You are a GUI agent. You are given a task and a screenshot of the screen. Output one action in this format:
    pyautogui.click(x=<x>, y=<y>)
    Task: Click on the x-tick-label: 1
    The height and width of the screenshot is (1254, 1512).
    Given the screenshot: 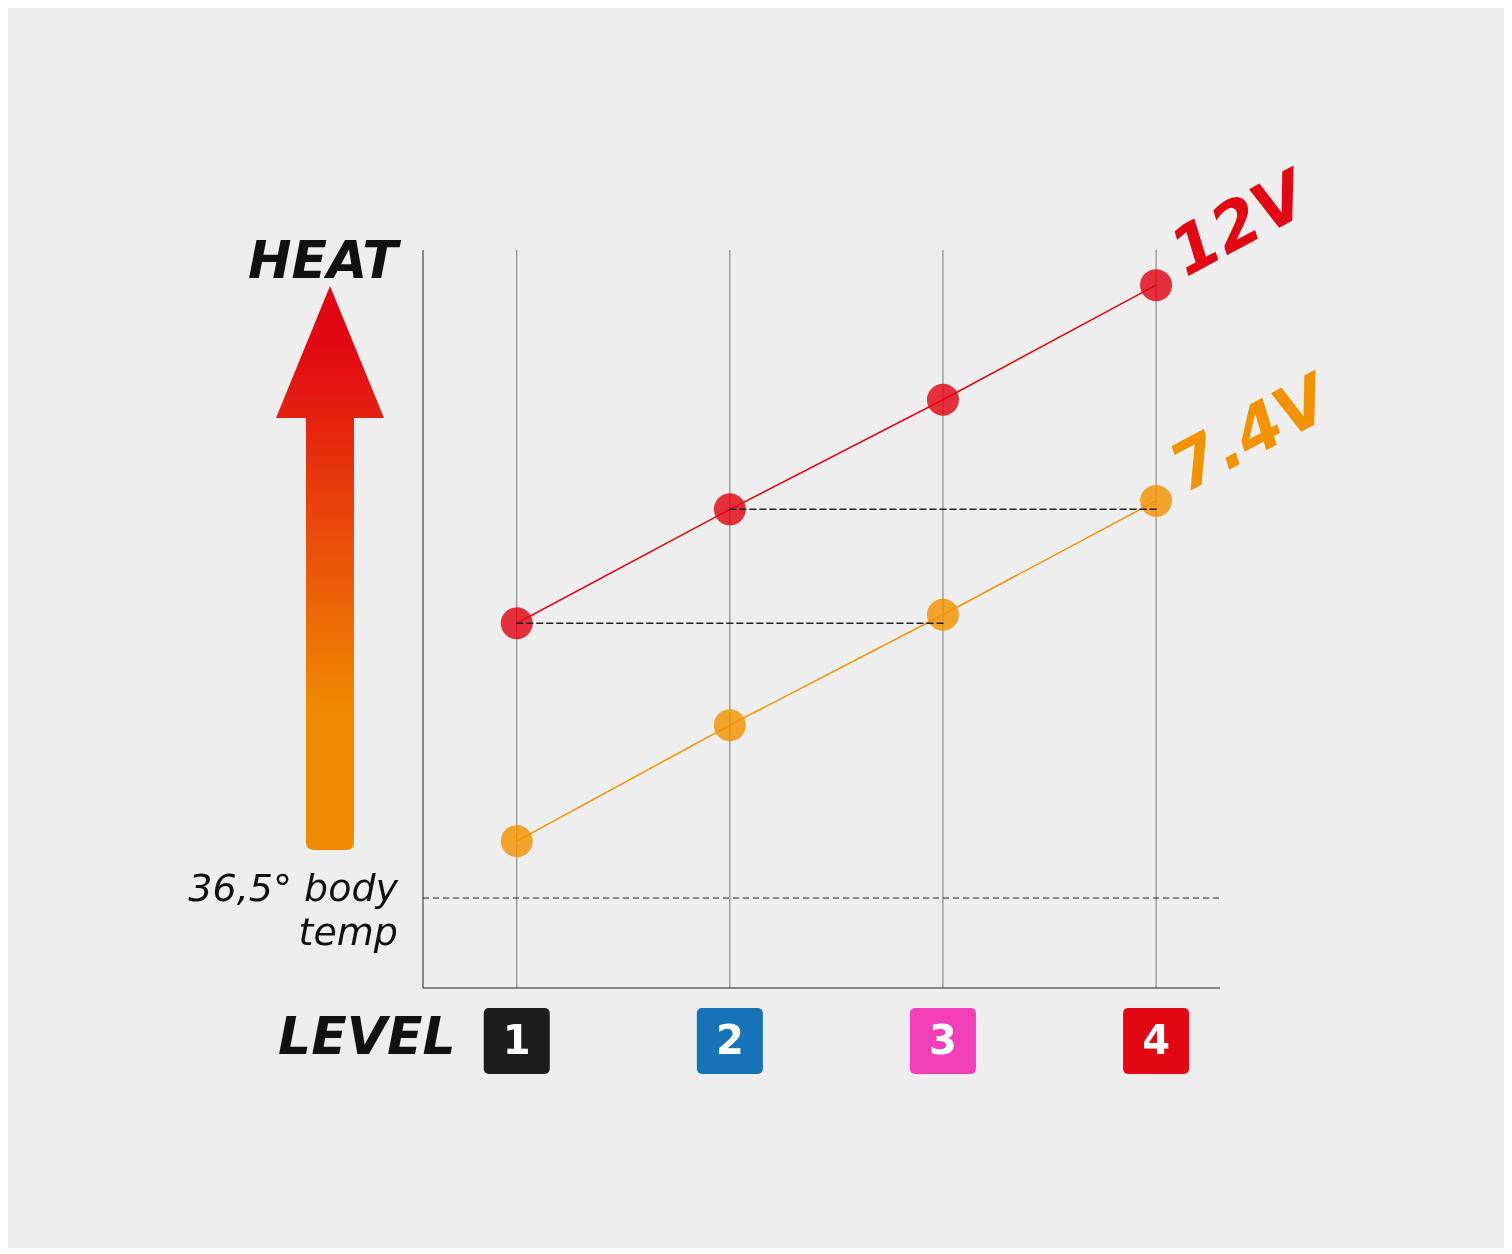 What is the action you would take?
    pyautogui.click(x=516, y=1040)
    